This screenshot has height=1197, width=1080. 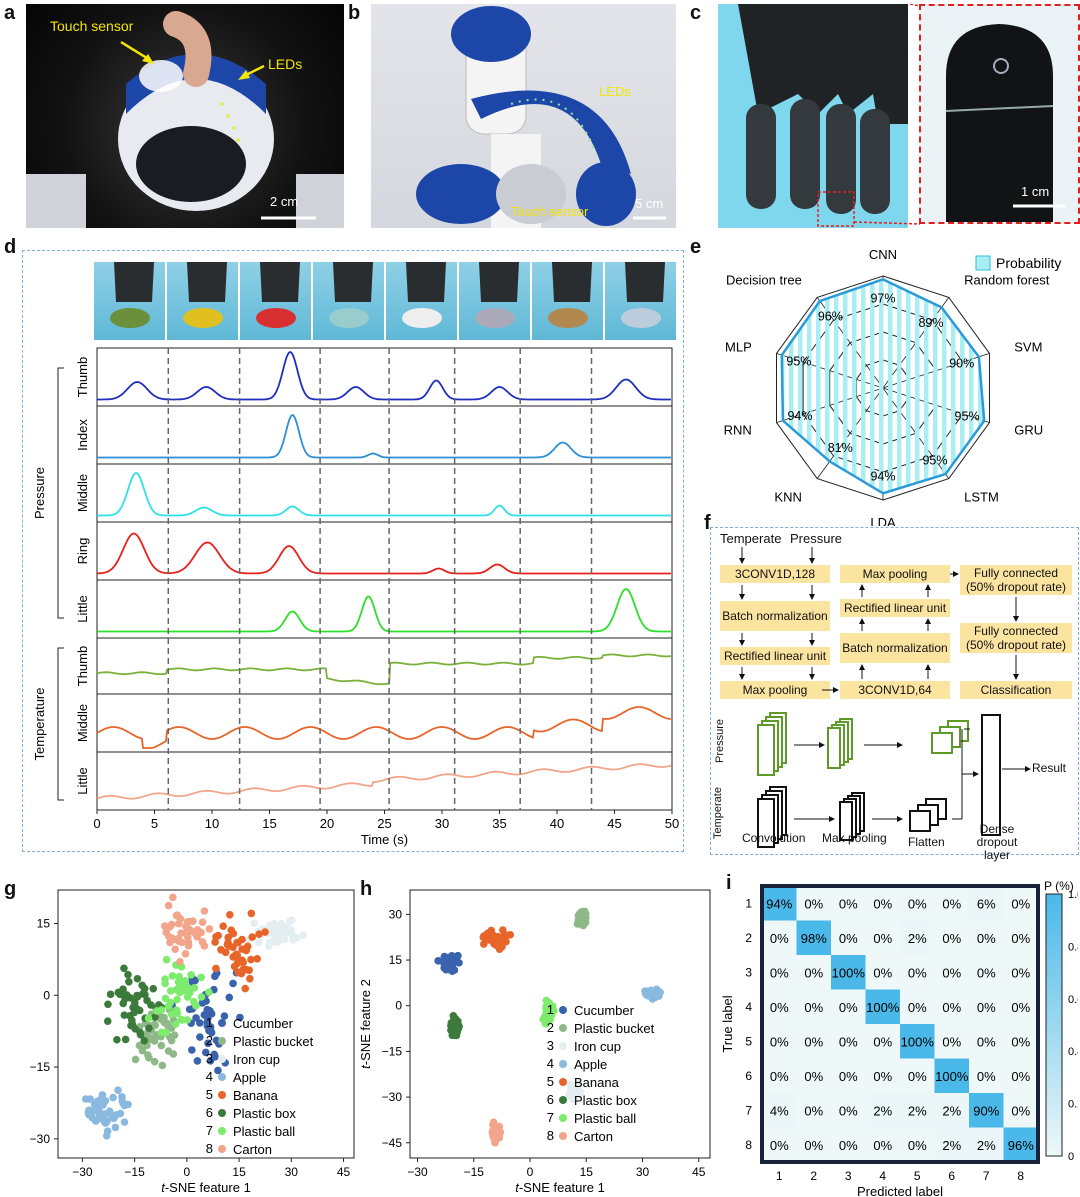 I want to click on max-pooling-label: Max pooling, so click(x=854, y=838).